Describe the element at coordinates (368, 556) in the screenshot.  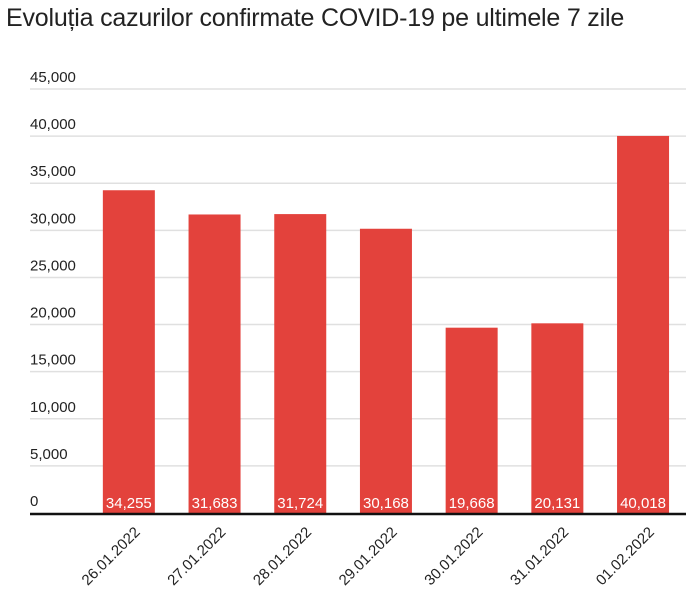
I see `x-tick-label: 29.01.2022` at that location.